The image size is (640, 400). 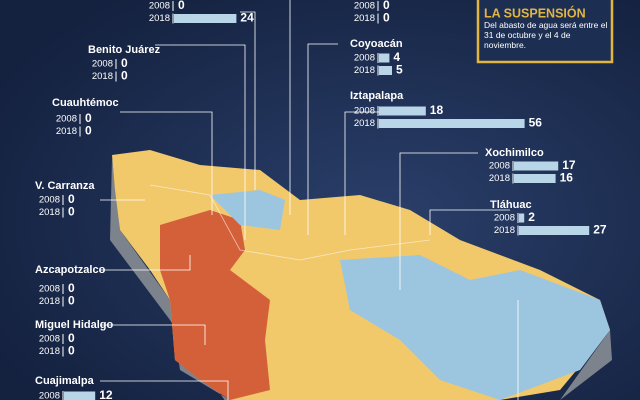 I want to click on borough-name: Xochimilco, so click(x=514, y=153).